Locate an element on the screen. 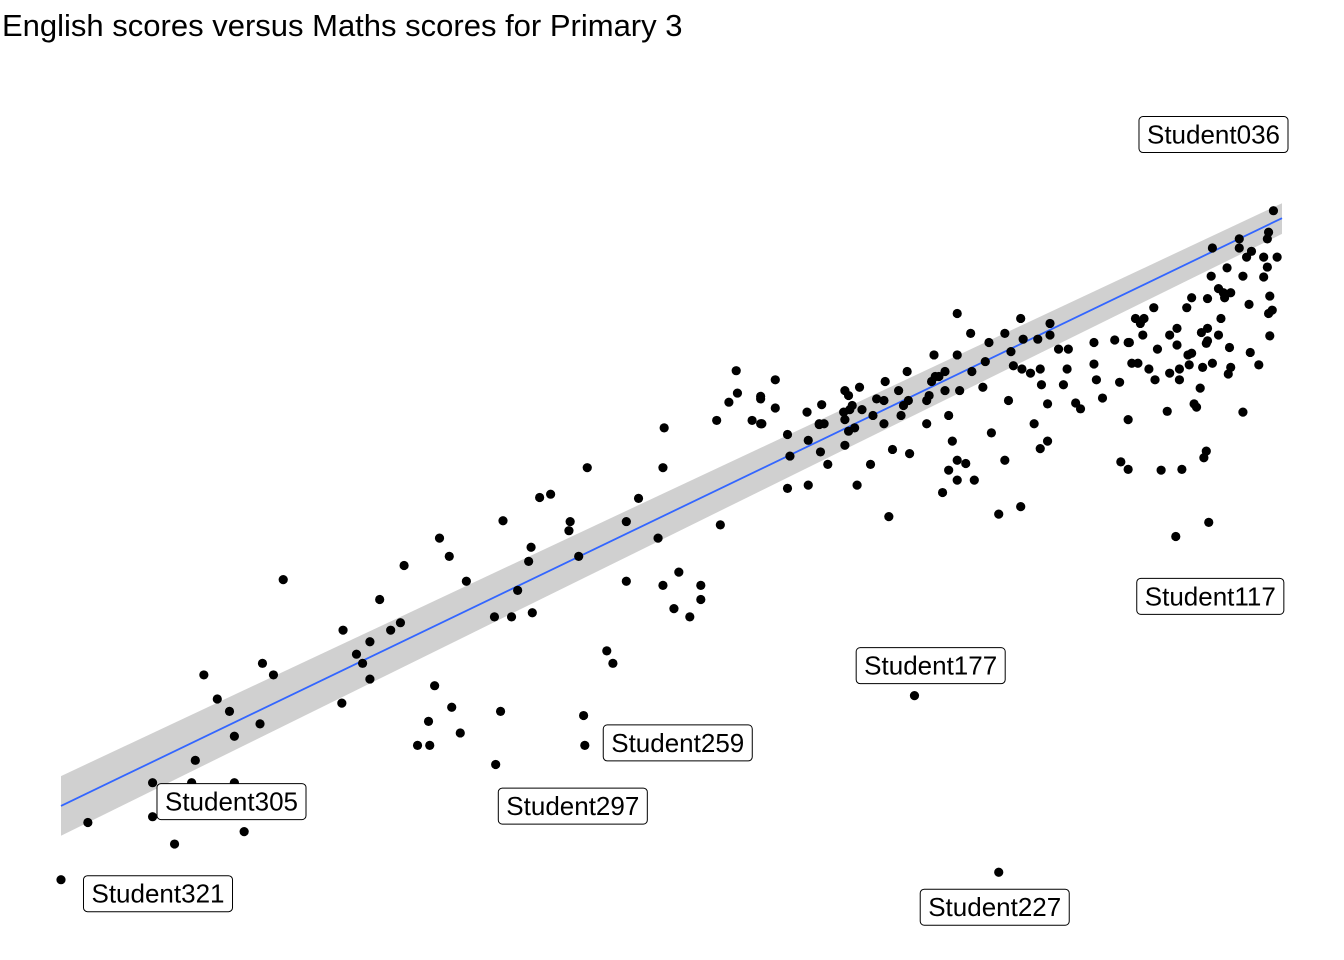 The width and height of the screenshot is (1344, 960). point-label: Student177 is located at coordinates (930, 666).